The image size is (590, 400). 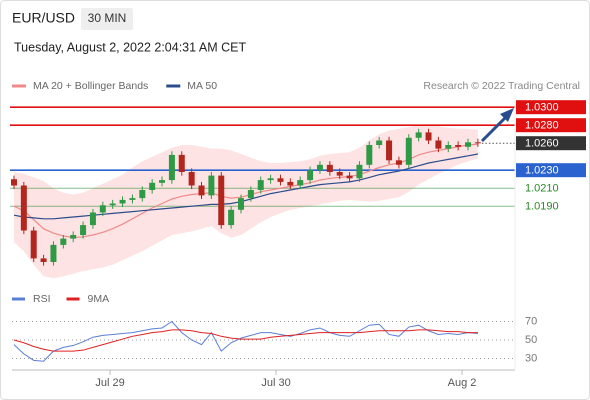 I want to click on level-label: 1.0300, so click(x=542, y=108).